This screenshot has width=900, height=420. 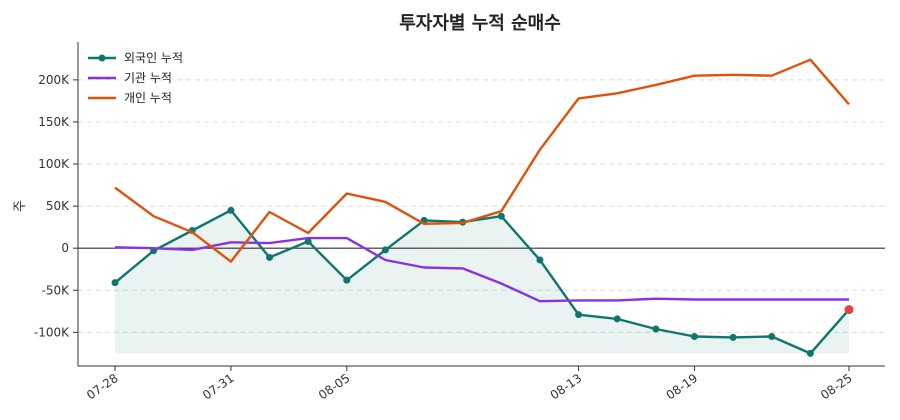 What do you see at coordinates (218, 386) in the screenshot?
I see `x-tick-label: 07-31` at bounding box center [218, 386].